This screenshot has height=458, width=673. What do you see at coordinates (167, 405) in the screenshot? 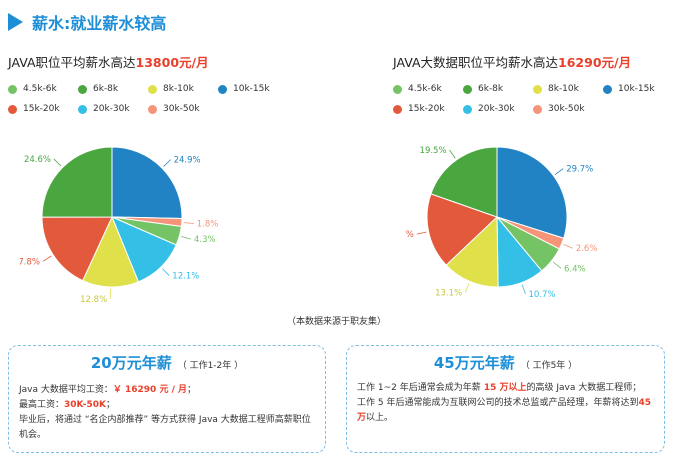
I see `max-salary-line: 最高工资：30K-50K；` at bounding box center [167, 405].